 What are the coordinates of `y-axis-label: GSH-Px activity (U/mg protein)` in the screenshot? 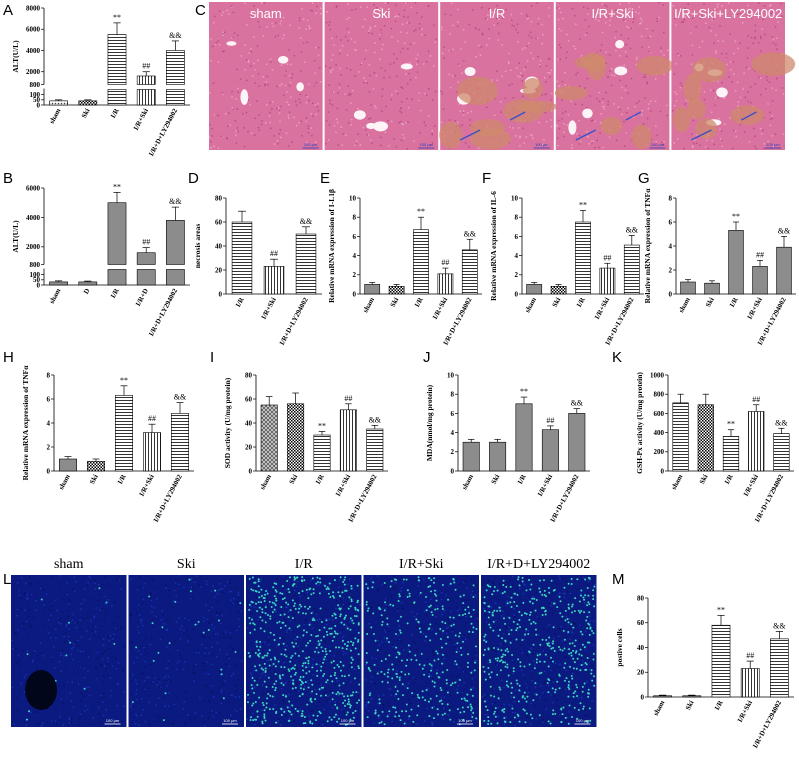 It's located at (639, 423).